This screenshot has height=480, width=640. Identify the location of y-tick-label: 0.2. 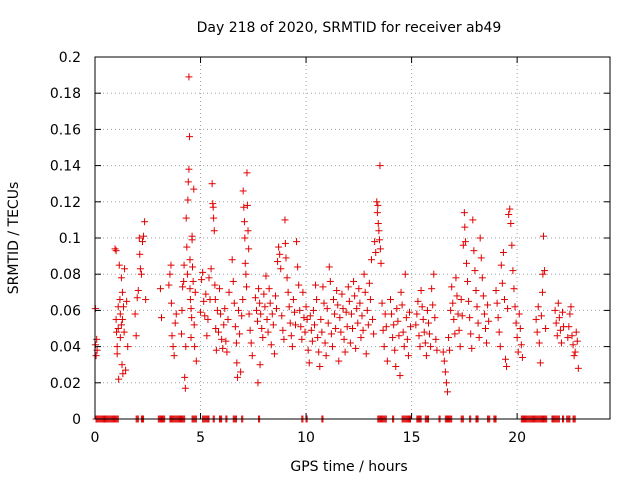
(70, 58).